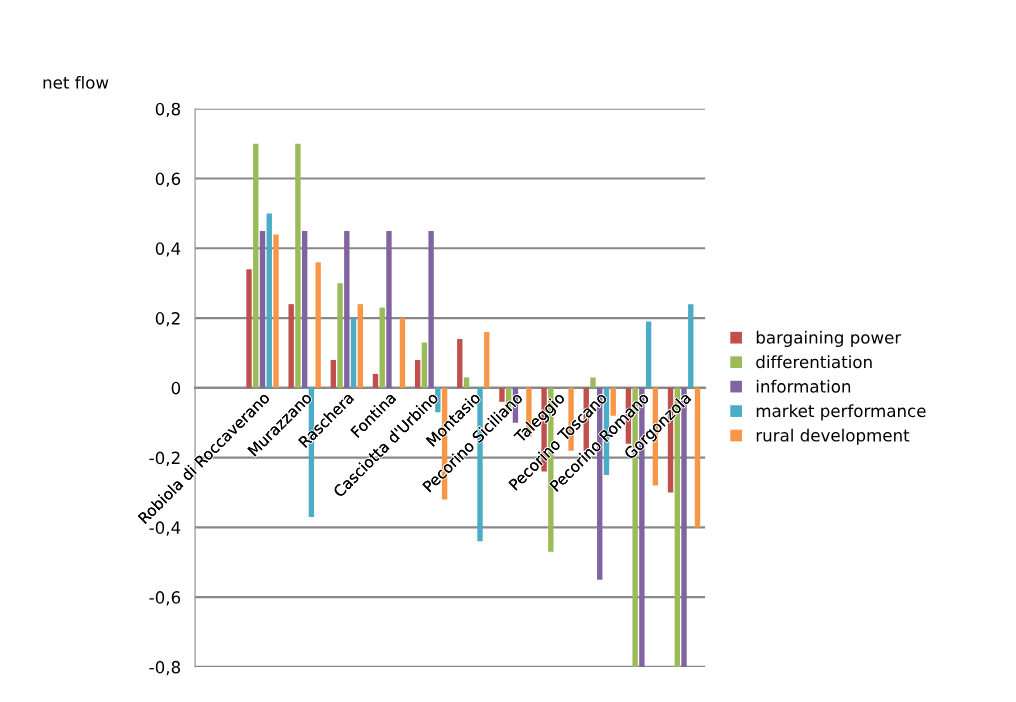 Image resolution: width=1016 pixels, height=702 pixels. Describe the element at coordinates (841, 412) in the screenshot. I see `legend-label: market performance` at that location.